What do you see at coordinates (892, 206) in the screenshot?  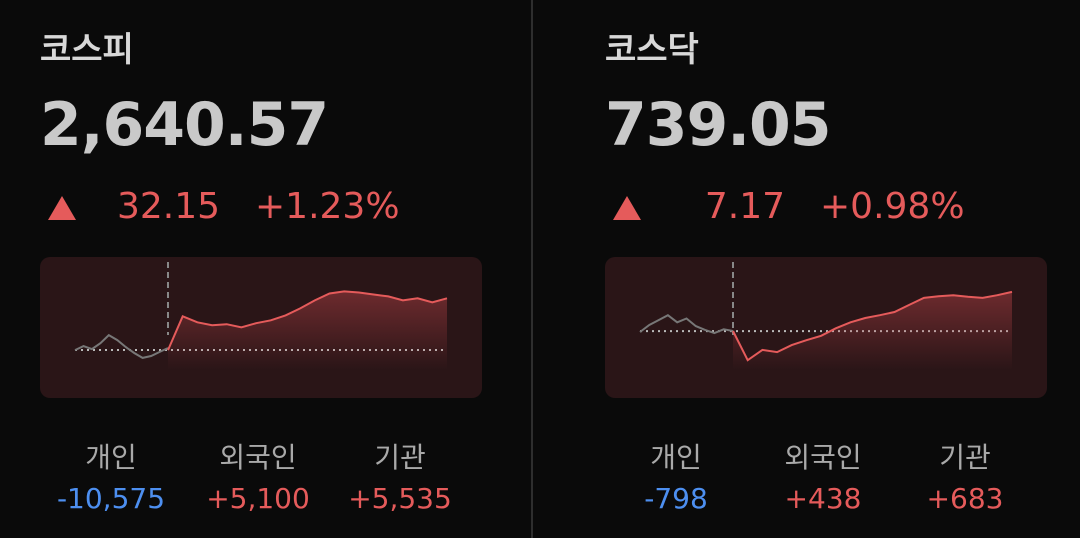 I see `change-percent: +0.98%` at bounding box center [892, 206].